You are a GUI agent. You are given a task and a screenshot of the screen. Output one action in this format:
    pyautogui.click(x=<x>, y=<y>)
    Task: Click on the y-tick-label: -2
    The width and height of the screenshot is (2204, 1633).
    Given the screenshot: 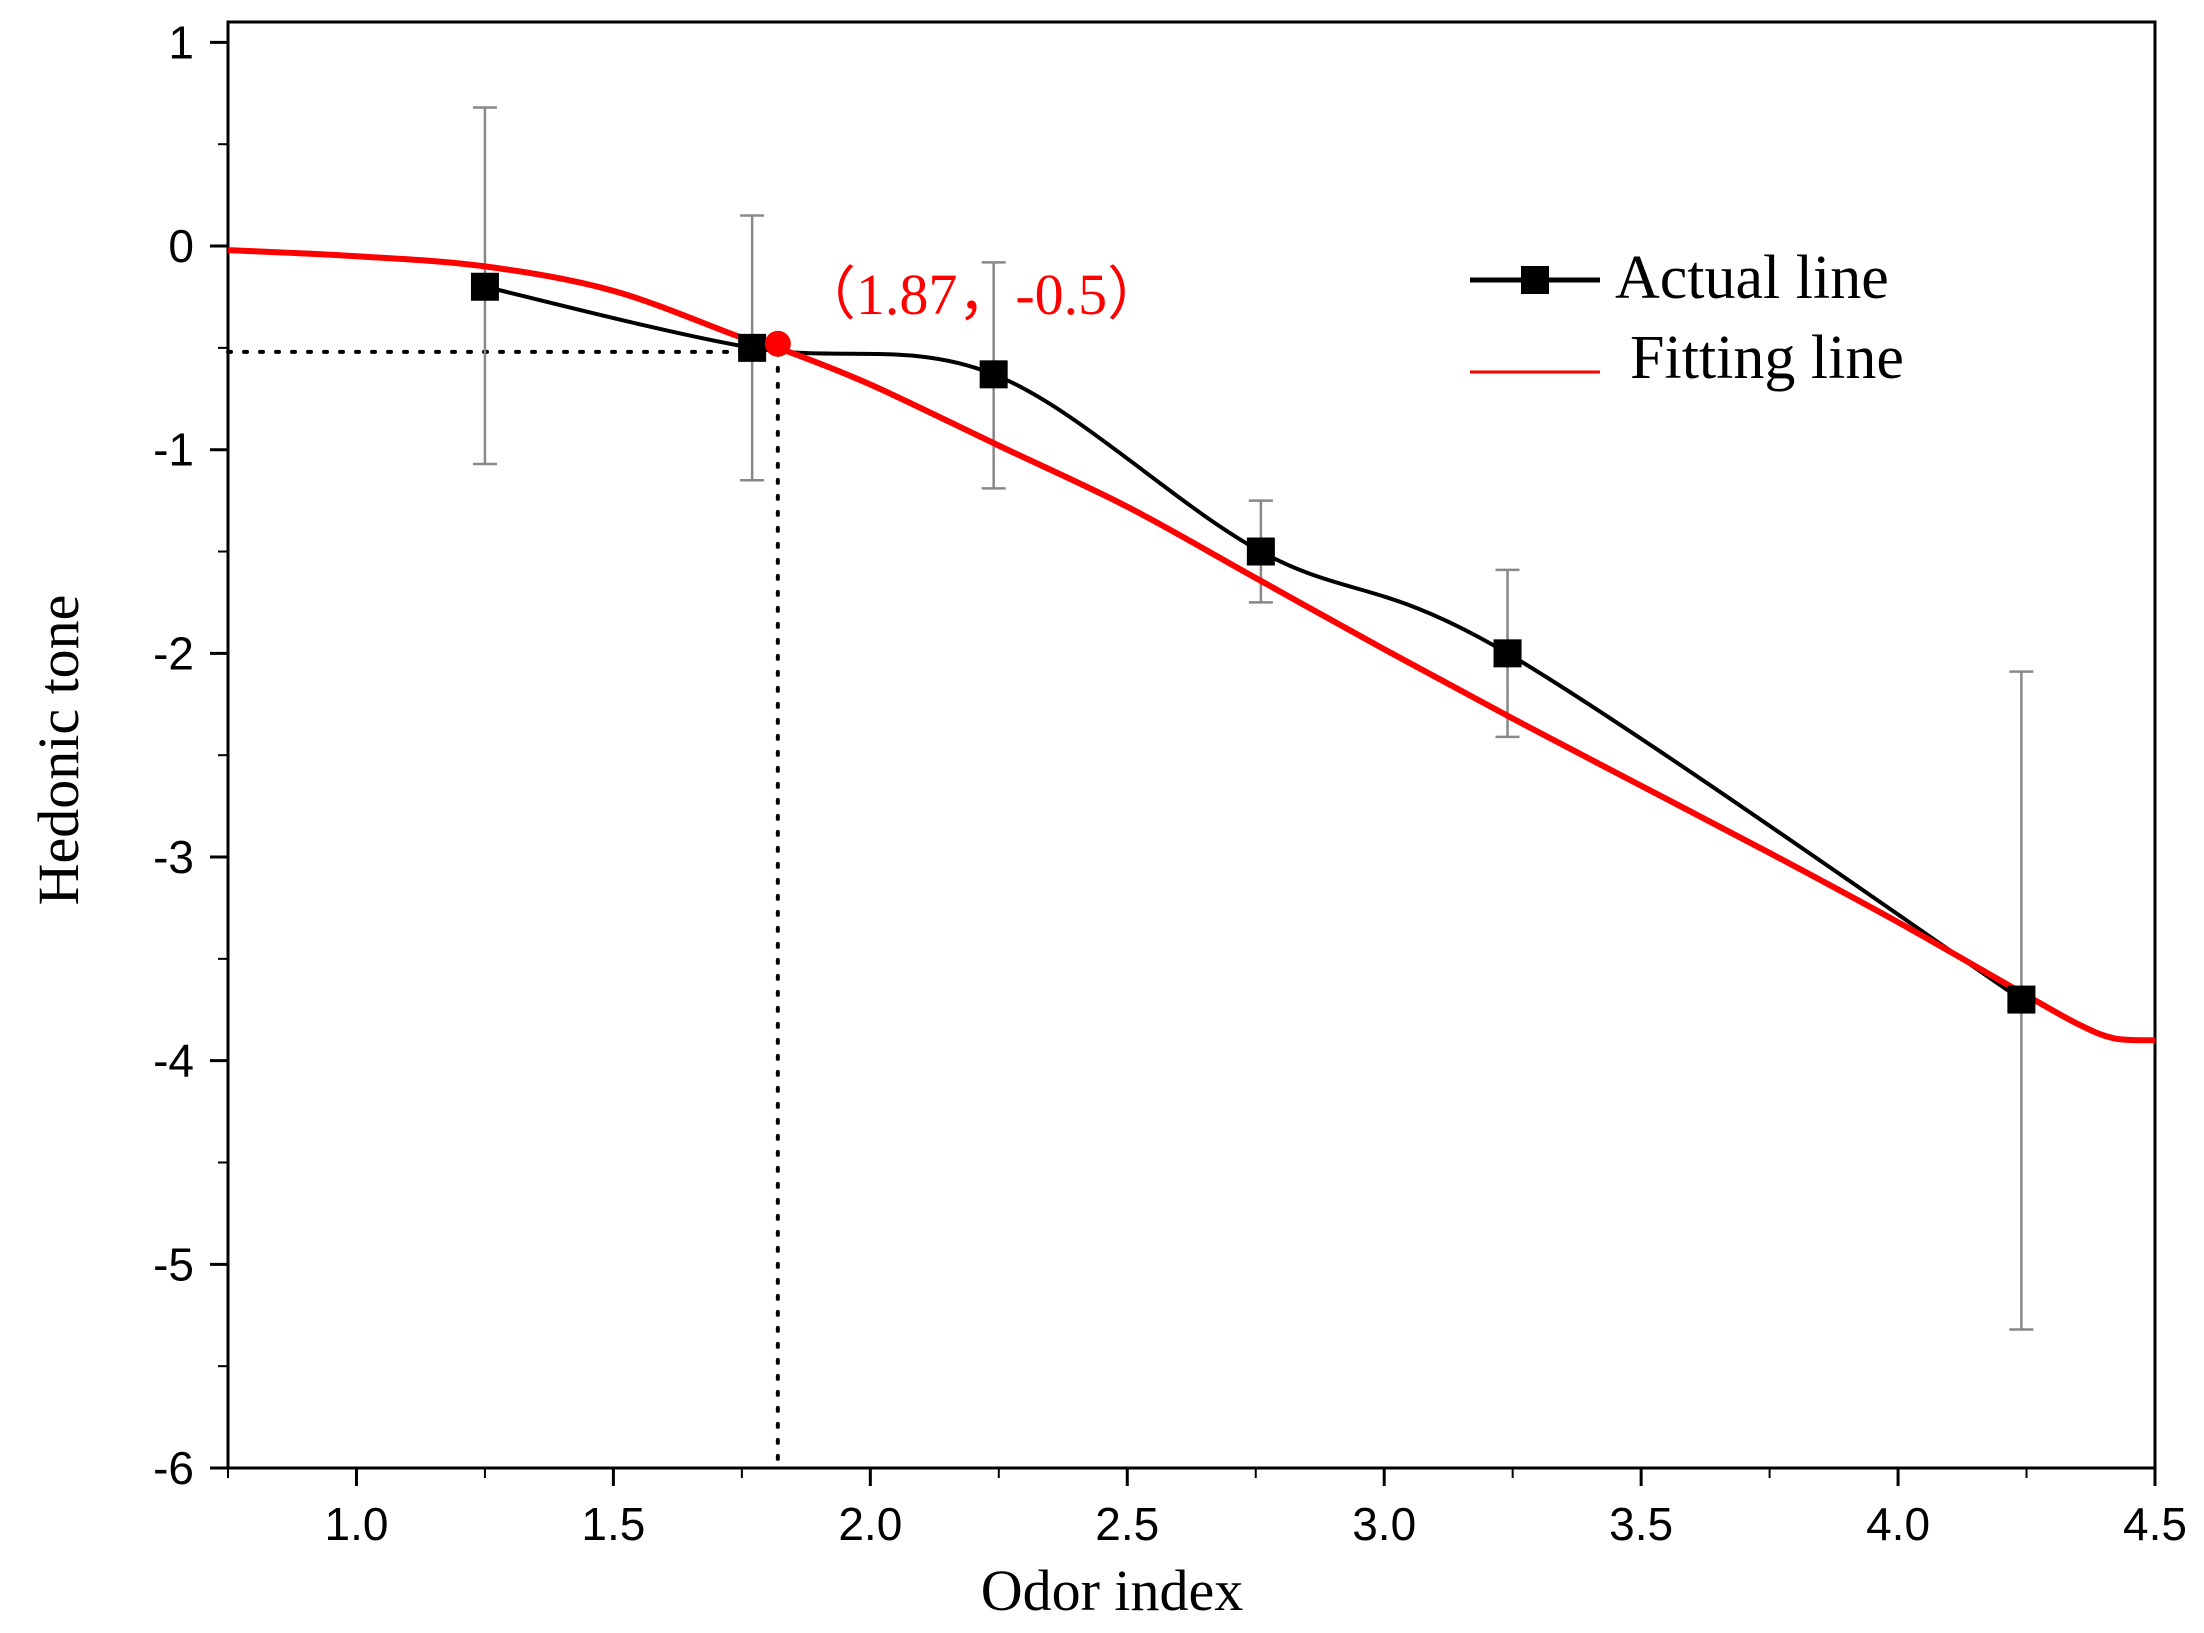 What is the action you would take?
    pyautogui.click(x=173, y=653)
    